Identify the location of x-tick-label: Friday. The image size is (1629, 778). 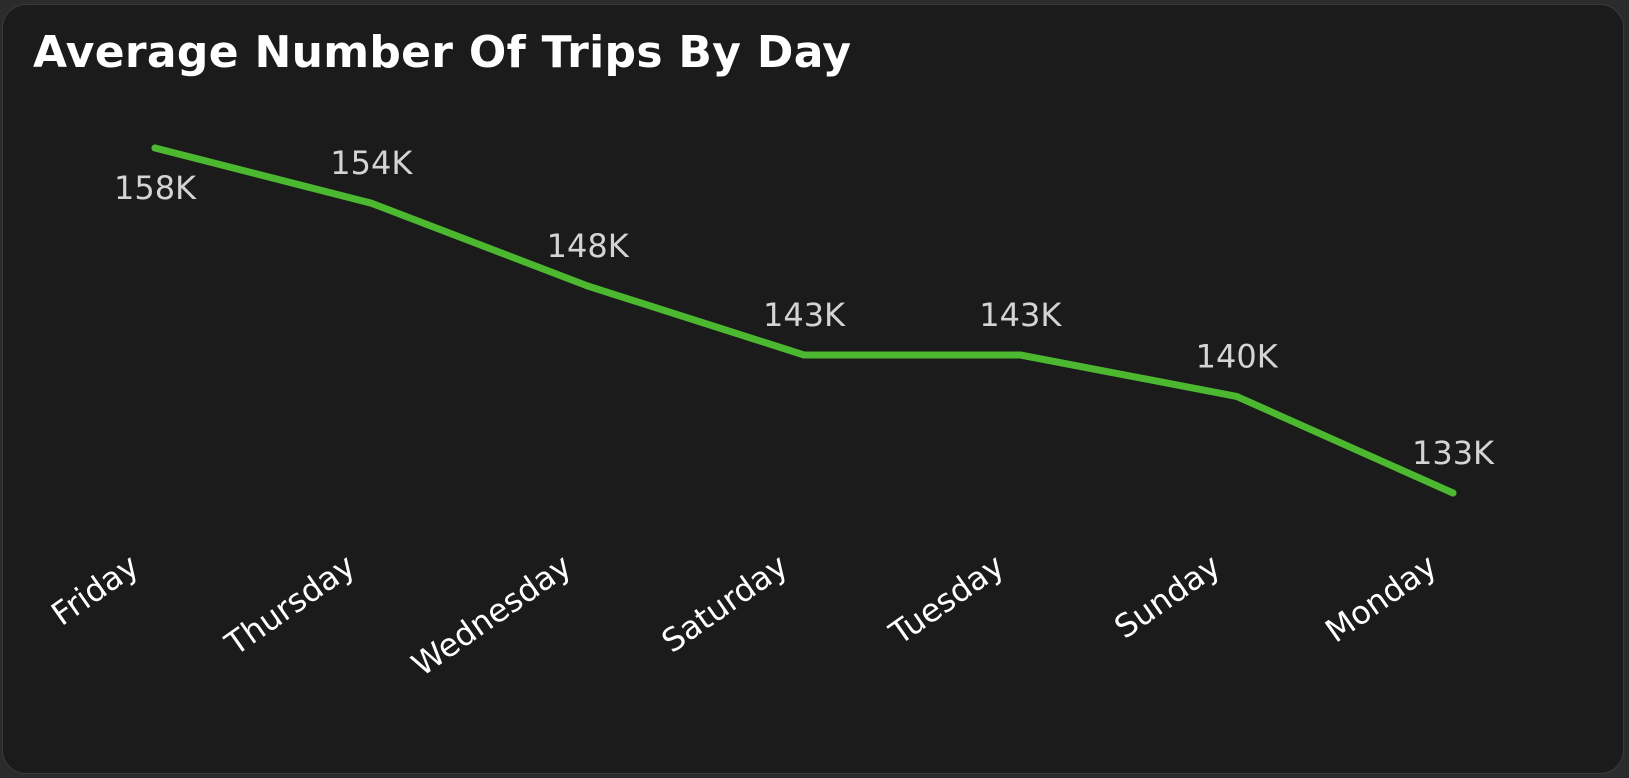
(94, 589).